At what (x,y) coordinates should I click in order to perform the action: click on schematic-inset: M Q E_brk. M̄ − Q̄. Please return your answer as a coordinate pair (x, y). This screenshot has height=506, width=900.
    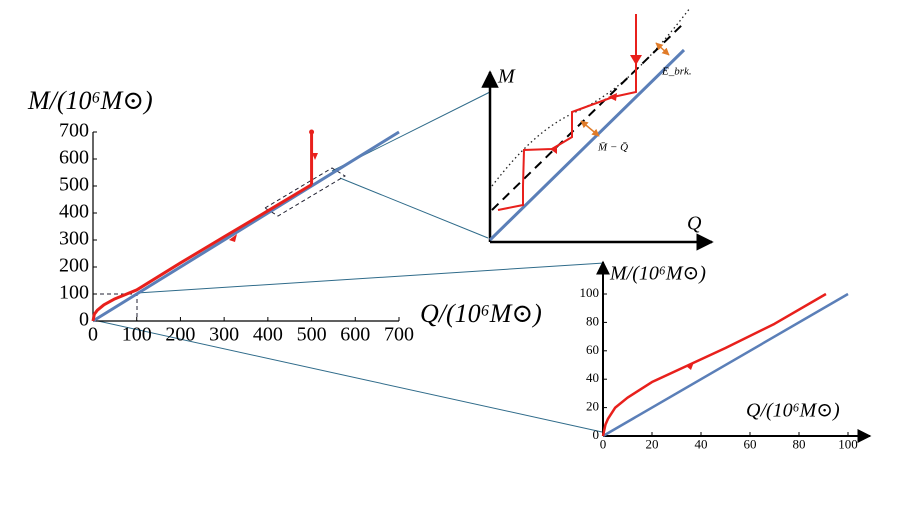
    Looking at the image, I should click on (597, 129).